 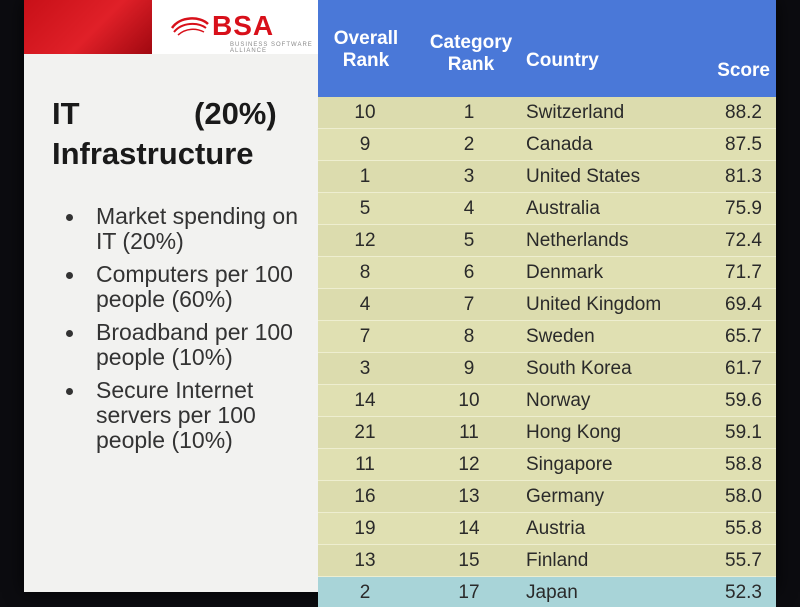 I want to click on cell-score: 87.5, so click(x=743, y=144).